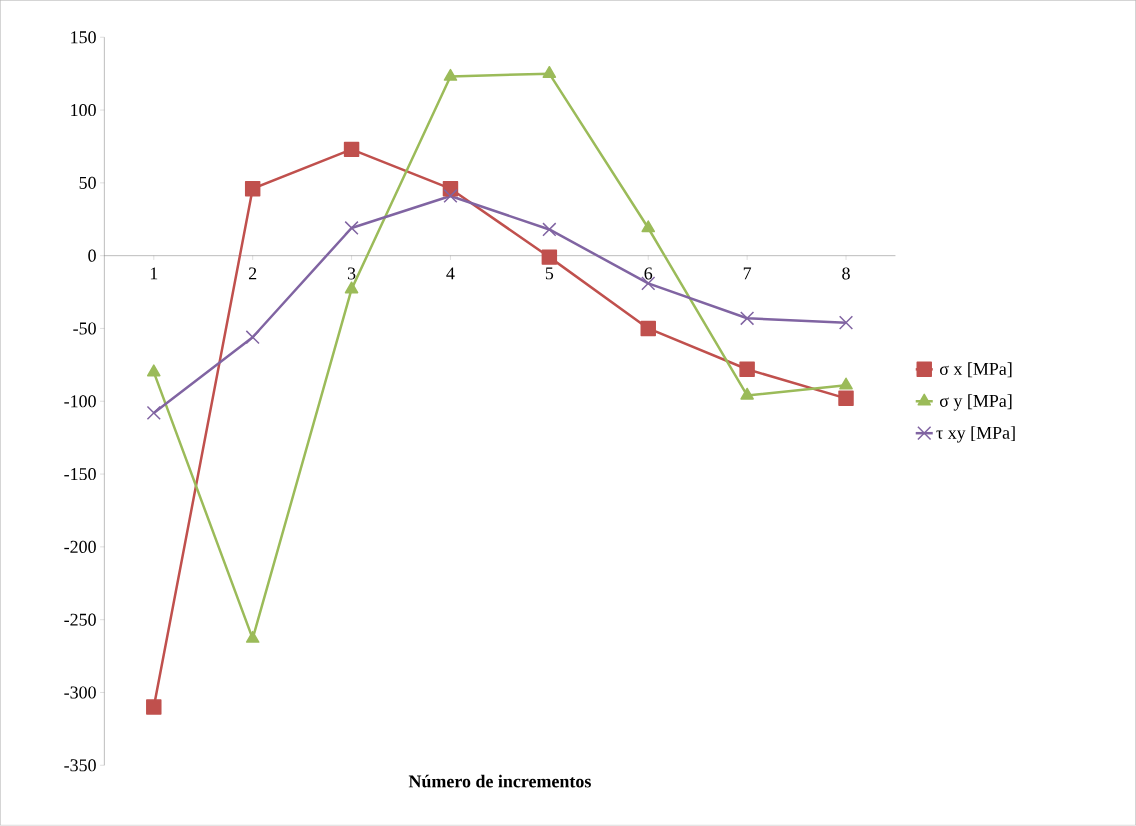  What do you see at coordinates (92, 255) in the screenshot?
I see `y-tick-label: 0` at bounding box center [92, 255].